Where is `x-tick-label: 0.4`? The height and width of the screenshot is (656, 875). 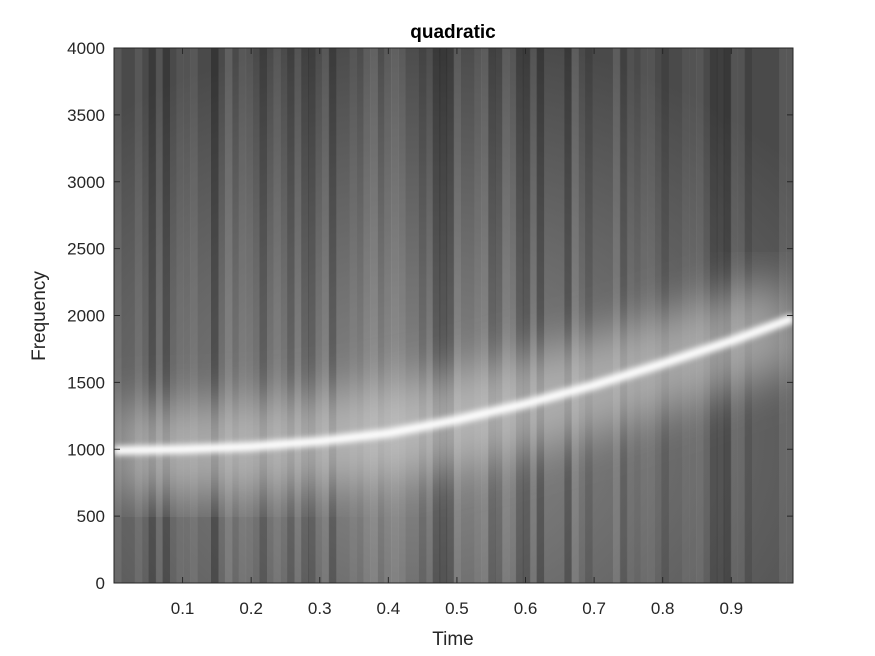
x-tick-label: 0.4 is located at coordinates (389, 608).